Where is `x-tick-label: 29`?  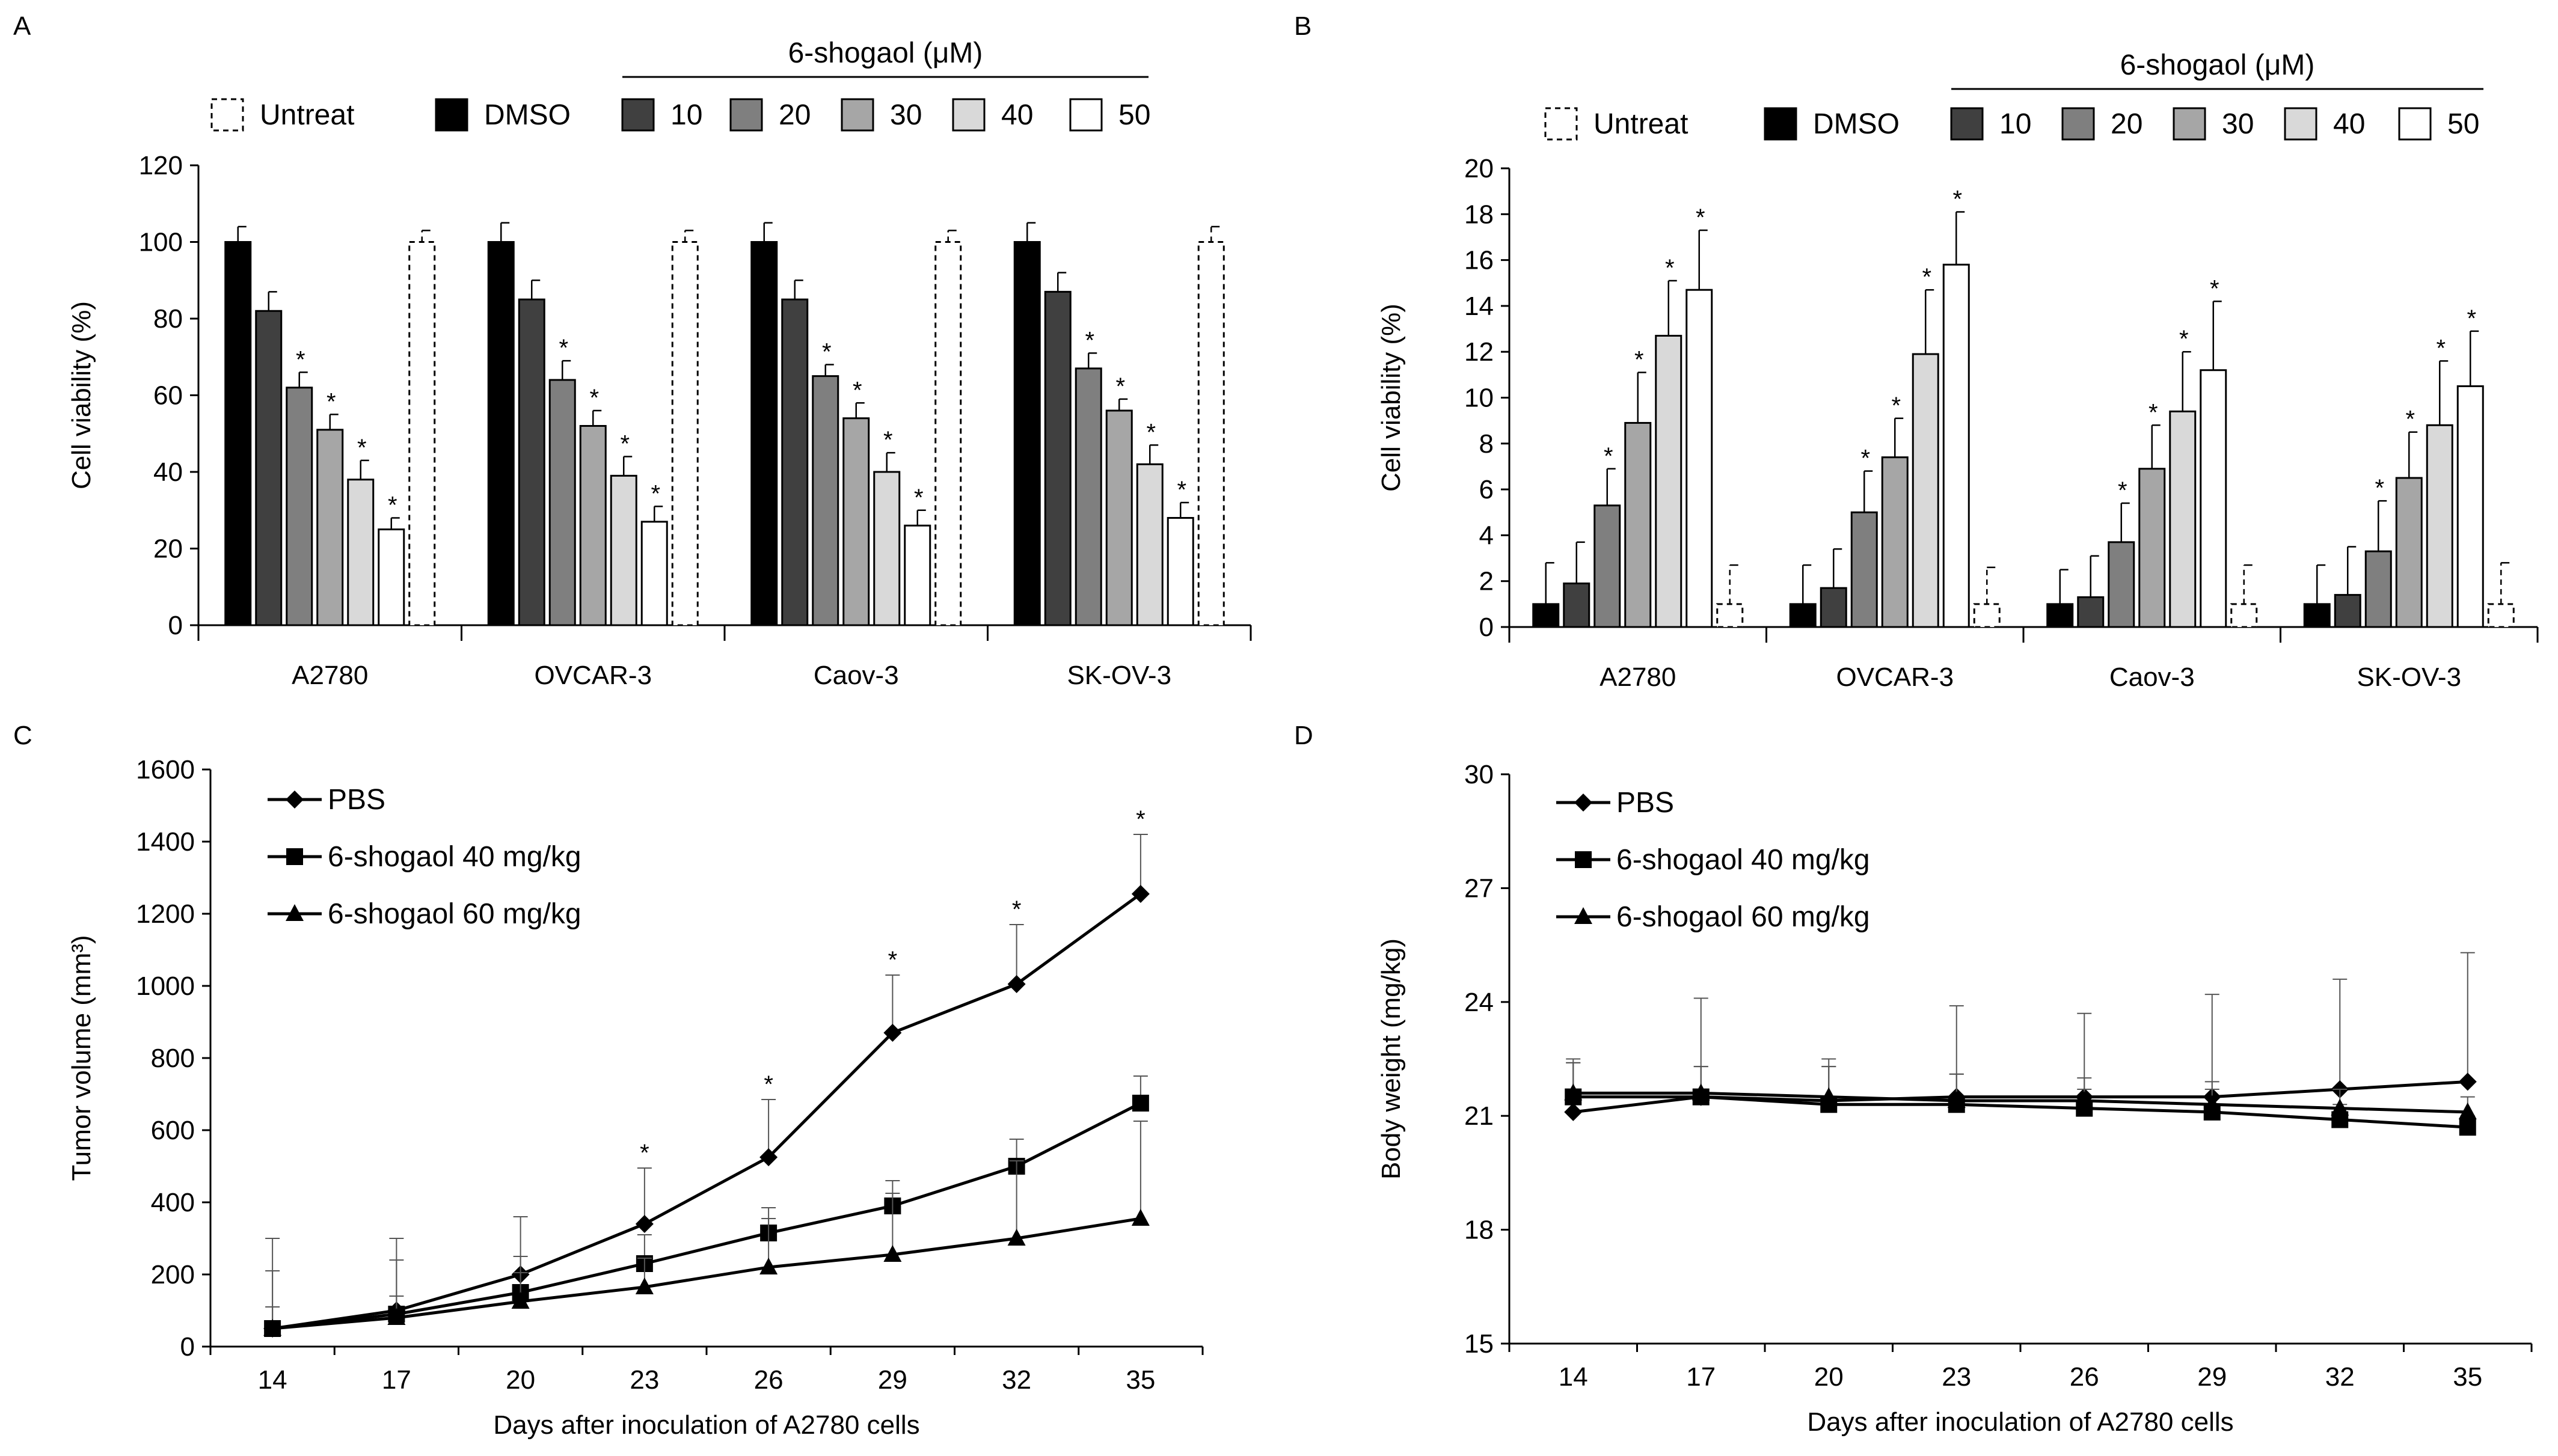 x-tick-label: 29 is located at coordinates (892, 1380).